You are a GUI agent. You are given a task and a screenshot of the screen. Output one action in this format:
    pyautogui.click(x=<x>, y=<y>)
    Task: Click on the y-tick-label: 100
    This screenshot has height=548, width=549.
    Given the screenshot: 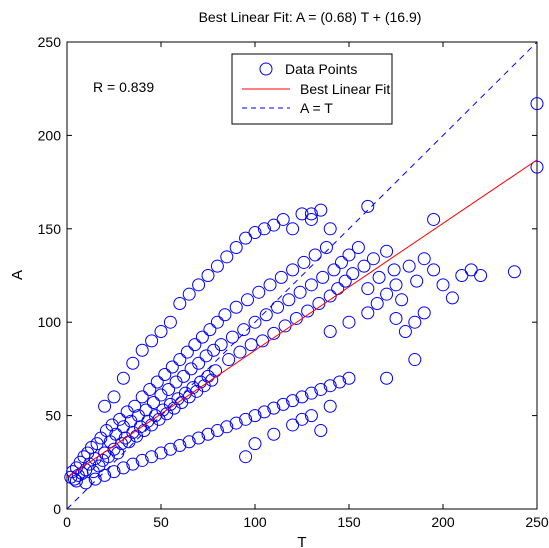 What is the action you would take?
    pyautogui.click(x=50, y=322)
    